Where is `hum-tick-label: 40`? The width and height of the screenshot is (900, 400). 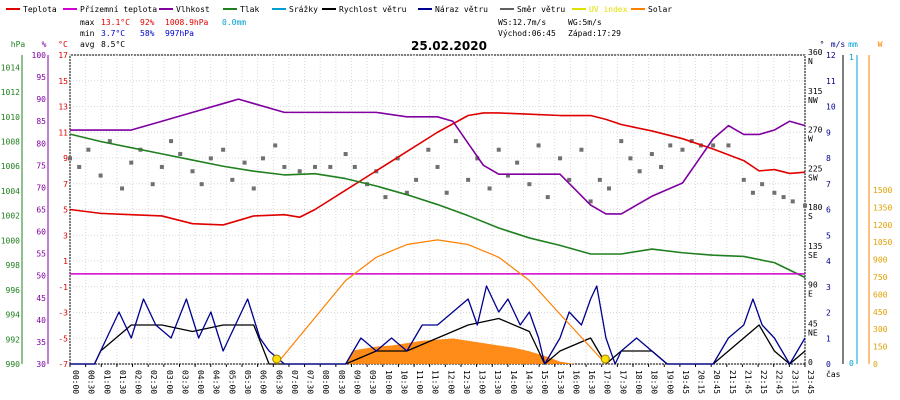 hum-tick-label: 40 is located at coordinates (41, 320).